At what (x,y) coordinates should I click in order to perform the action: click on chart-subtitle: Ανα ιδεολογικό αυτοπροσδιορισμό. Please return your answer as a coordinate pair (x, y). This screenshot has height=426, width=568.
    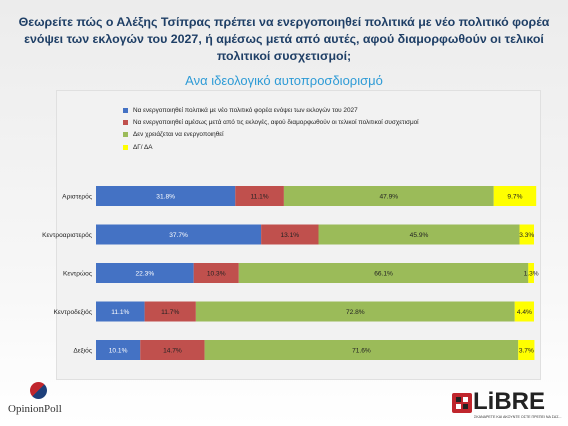
    Looking at the image, I should click on (284, 80).